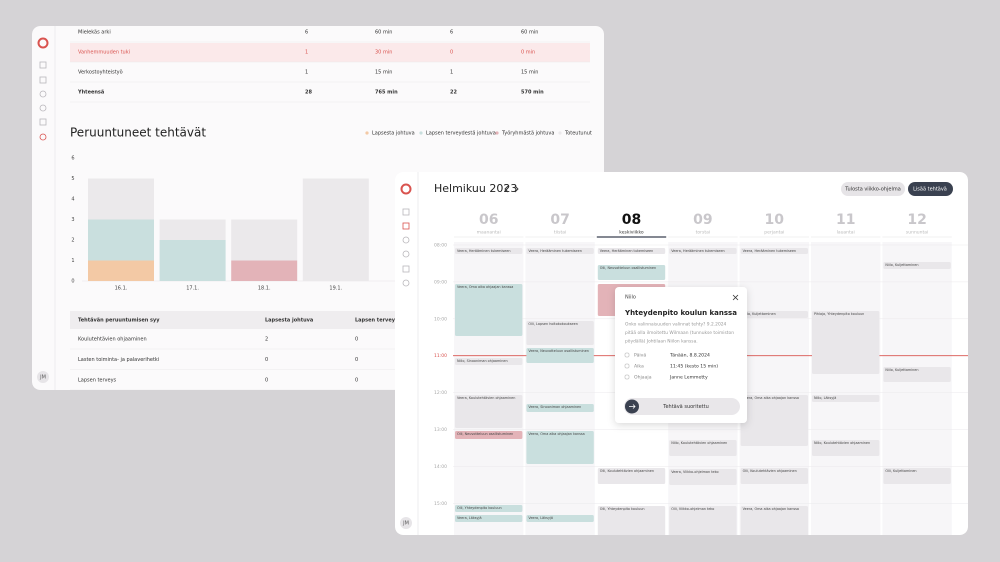  I want to click on time-label: 08:00, so click(440, 246).